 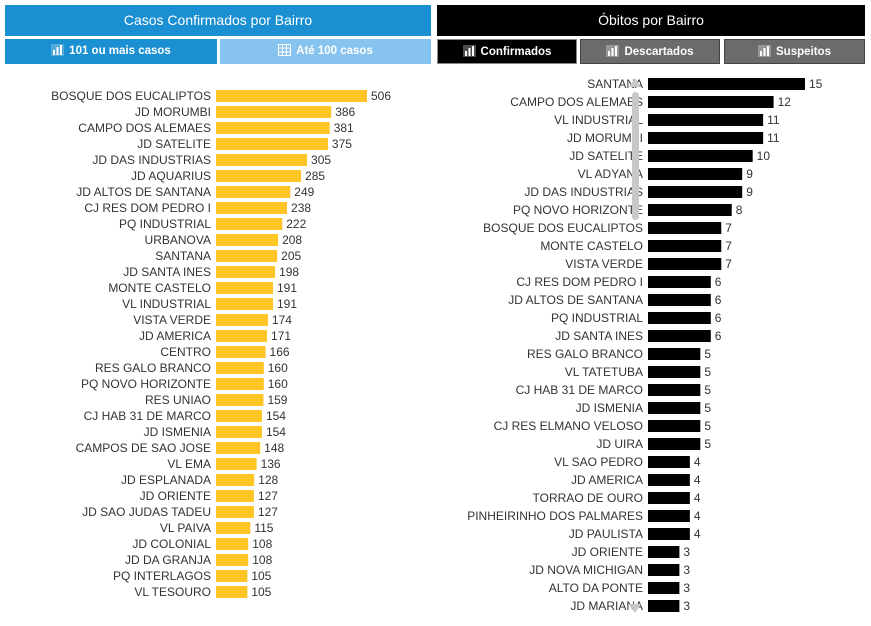 I want to click on deaths-value-label: 3, so click(x=686, y=570).